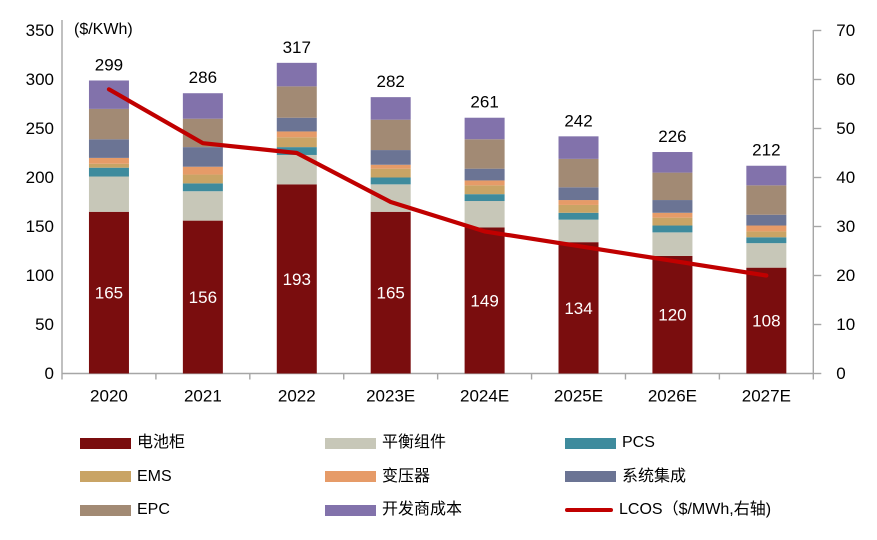 The image size is (877, 540). Describe the element at coordinates (766, 396) in the screenshot. I see `x-axis-label: 2027E` at that location.